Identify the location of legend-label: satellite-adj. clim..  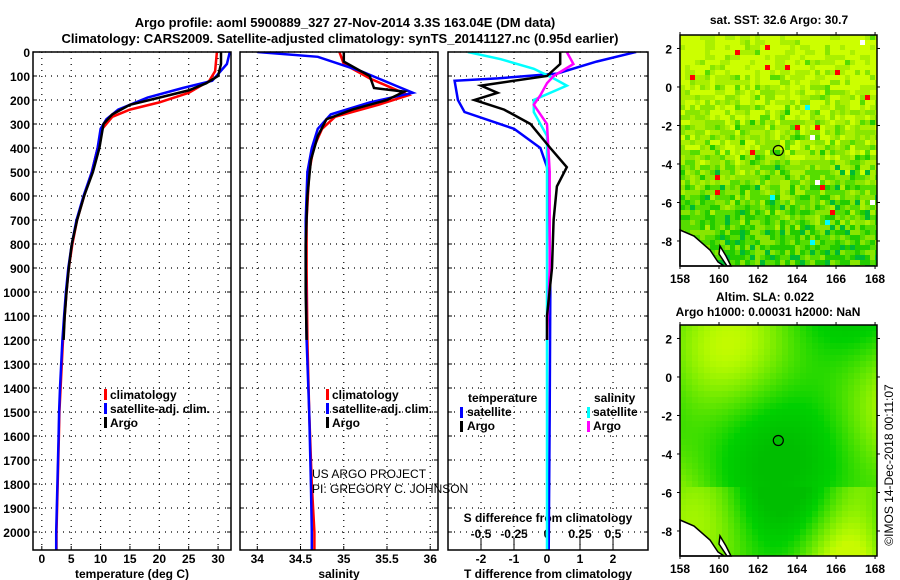
(160, 409).